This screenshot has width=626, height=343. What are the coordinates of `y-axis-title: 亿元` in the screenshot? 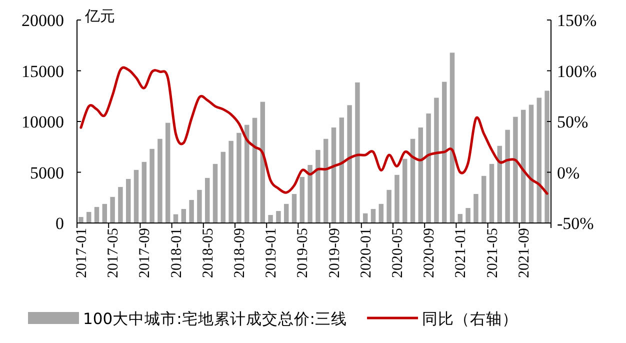 It's located at (99, 16).